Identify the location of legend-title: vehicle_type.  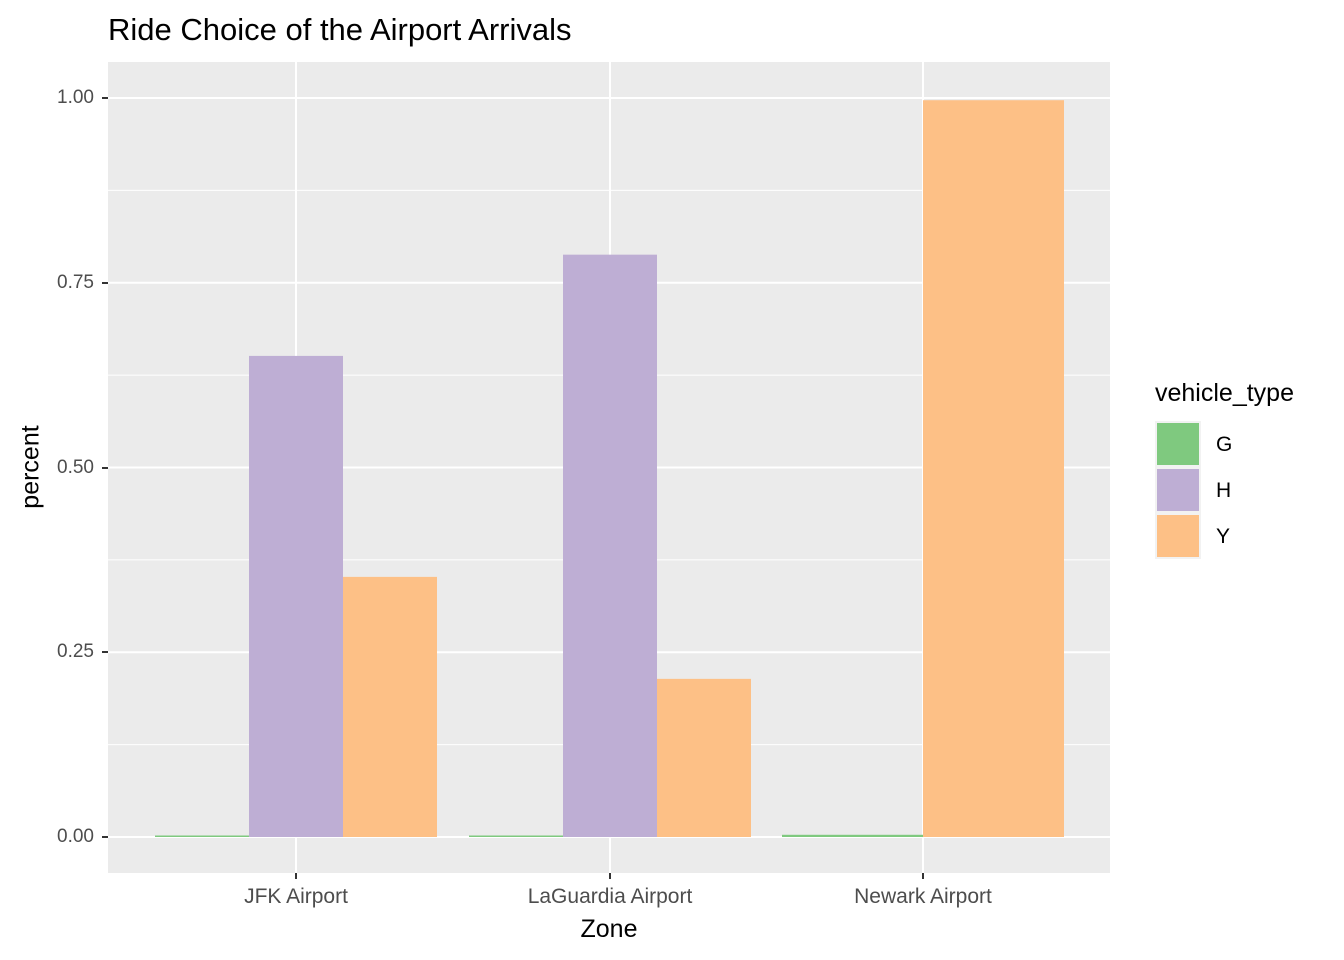
(1224, 393).